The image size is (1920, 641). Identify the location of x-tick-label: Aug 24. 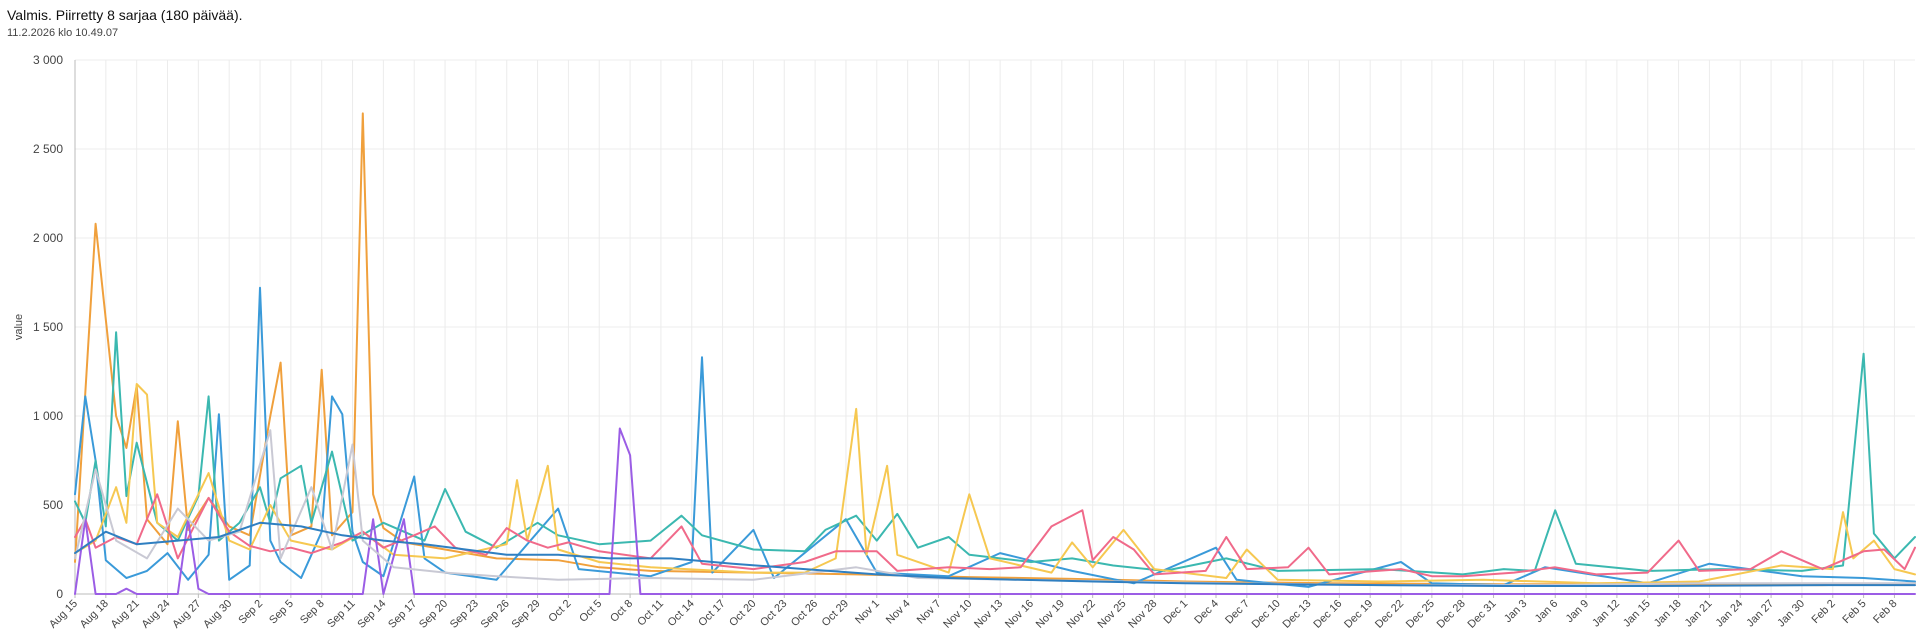
(155, 614).